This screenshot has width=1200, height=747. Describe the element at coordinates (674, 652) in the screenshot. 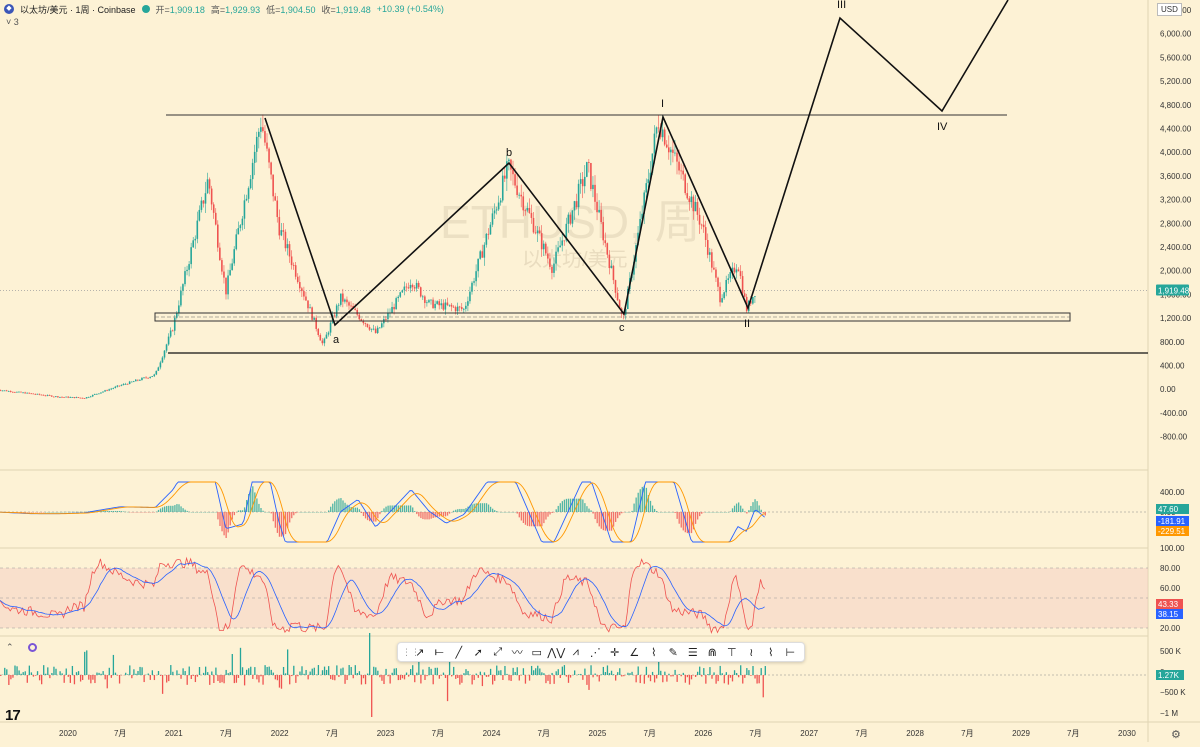

I see `brush-icon: ✎` at that location.